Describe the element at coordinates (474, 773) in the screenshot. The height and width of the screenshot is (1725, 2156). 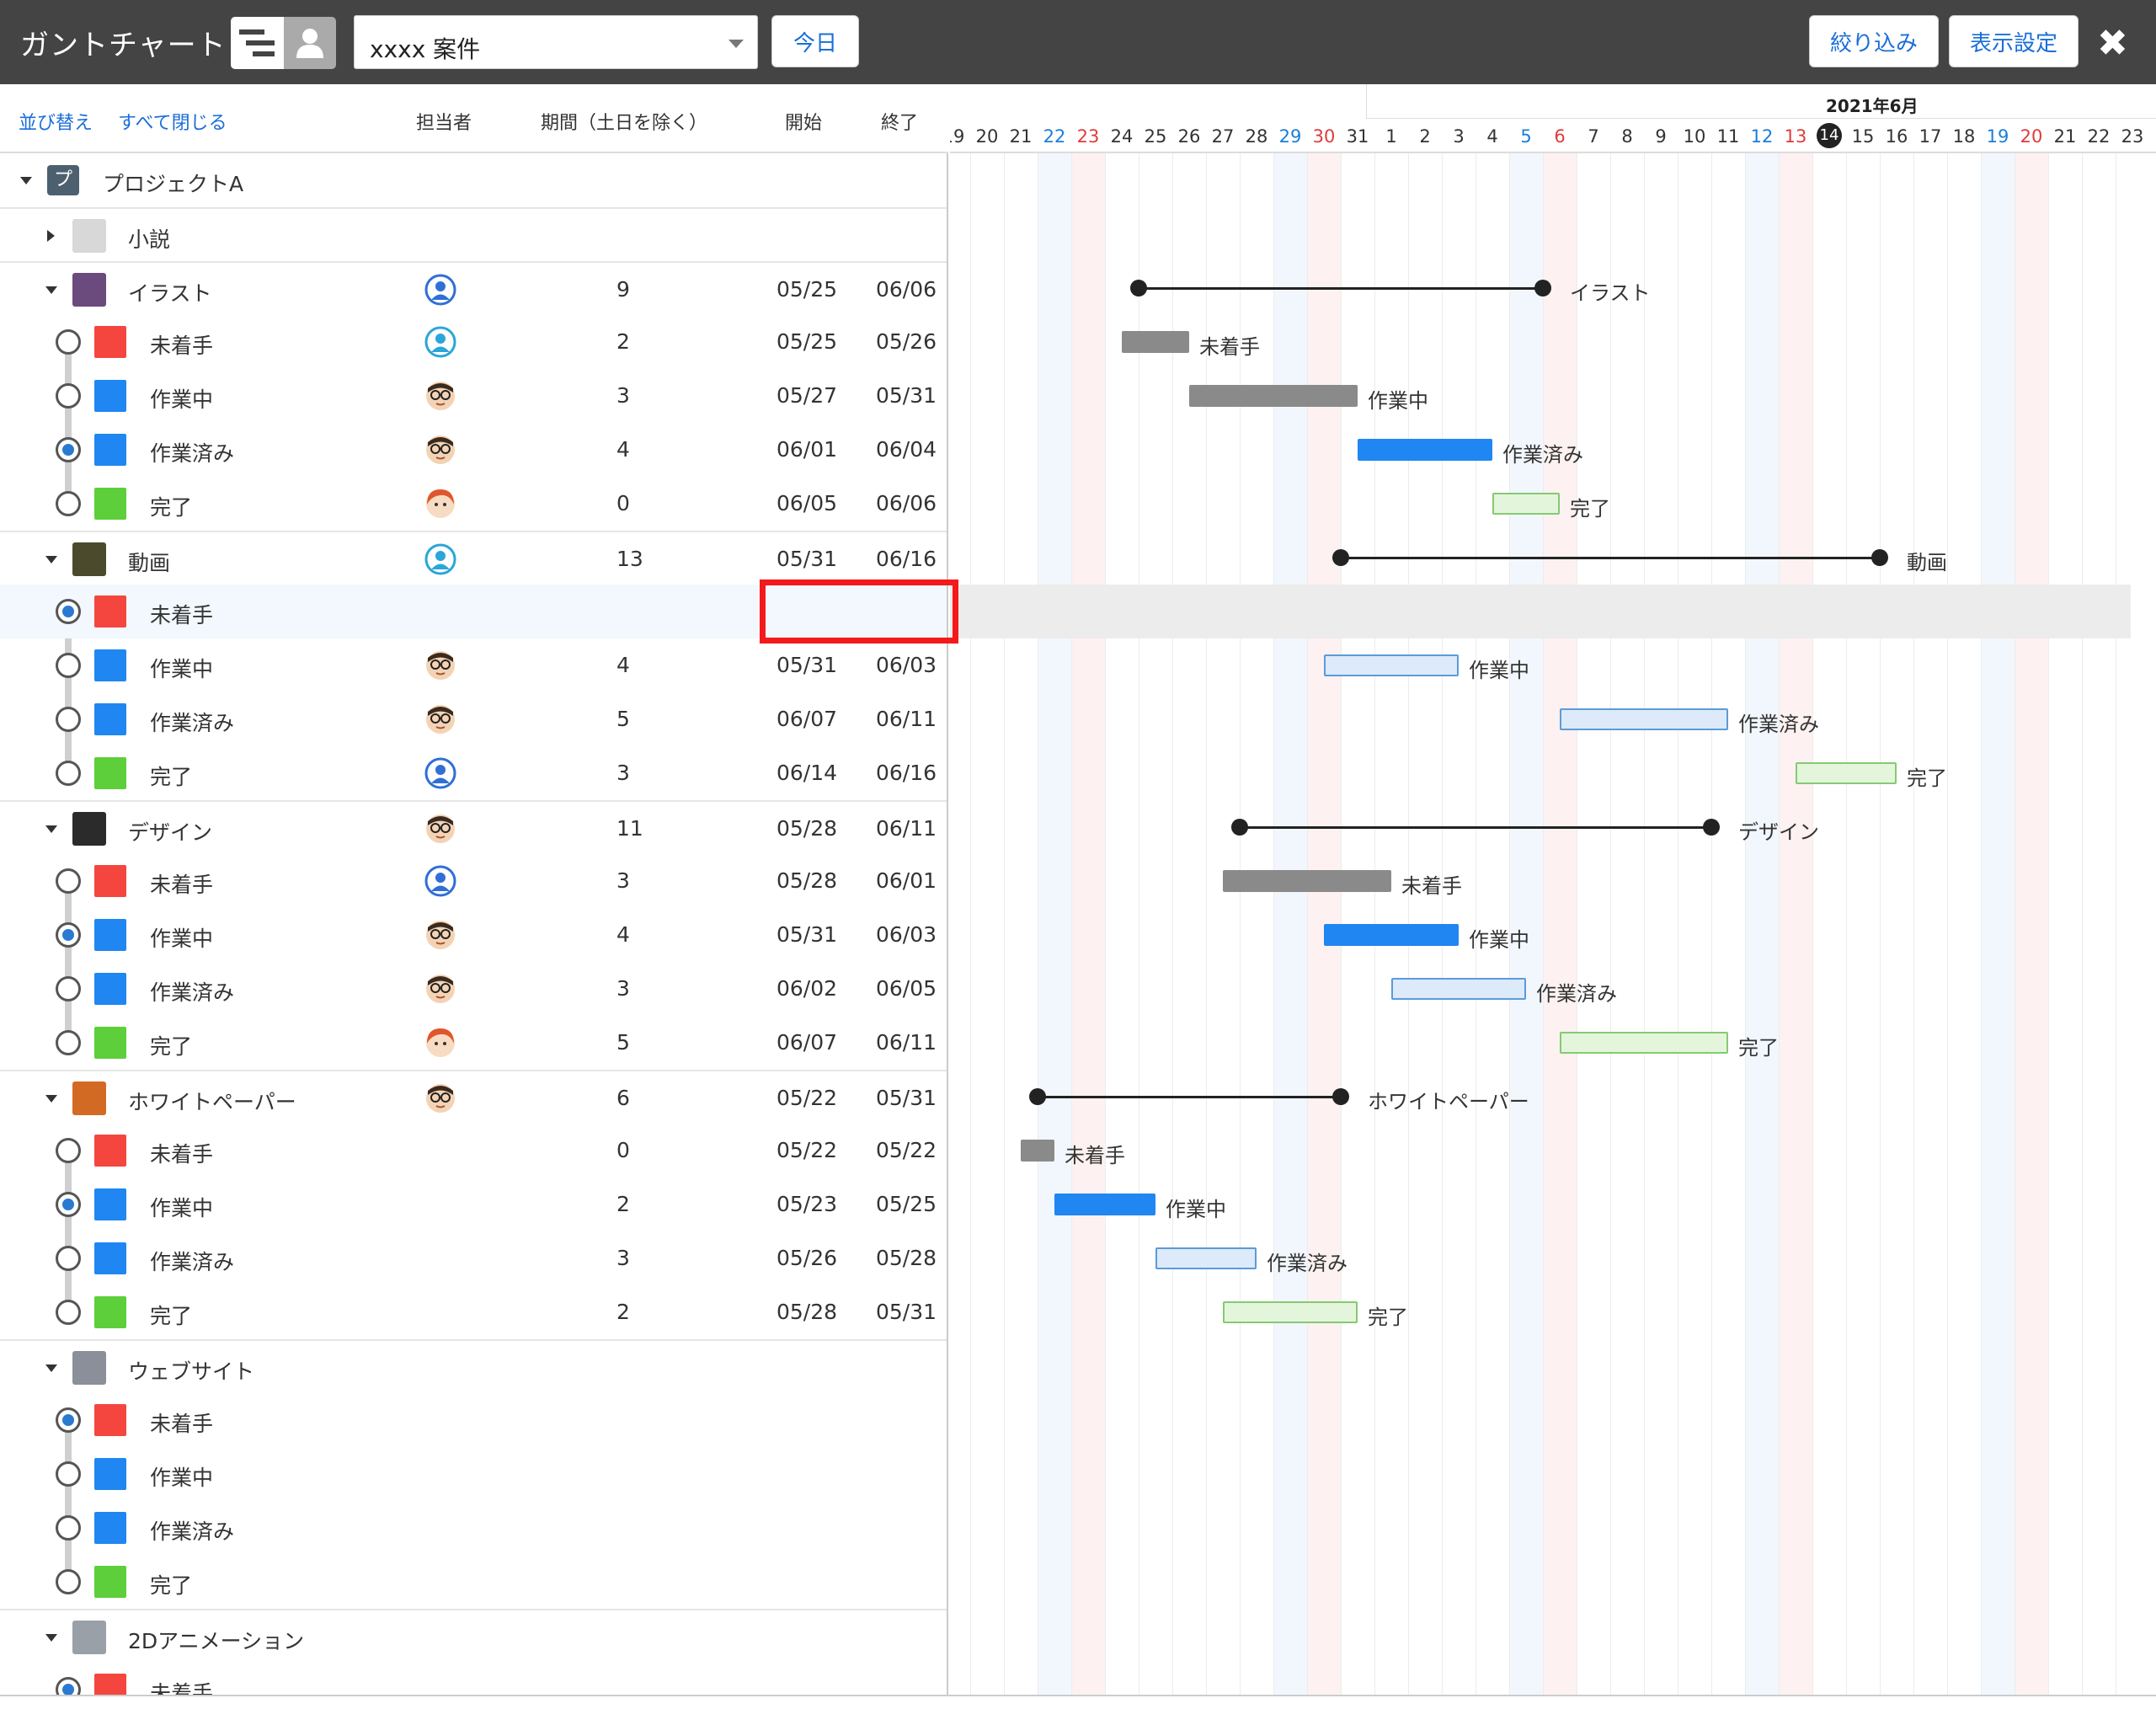
I see `task-row: 完了 3 06/14 06/16` at that location.